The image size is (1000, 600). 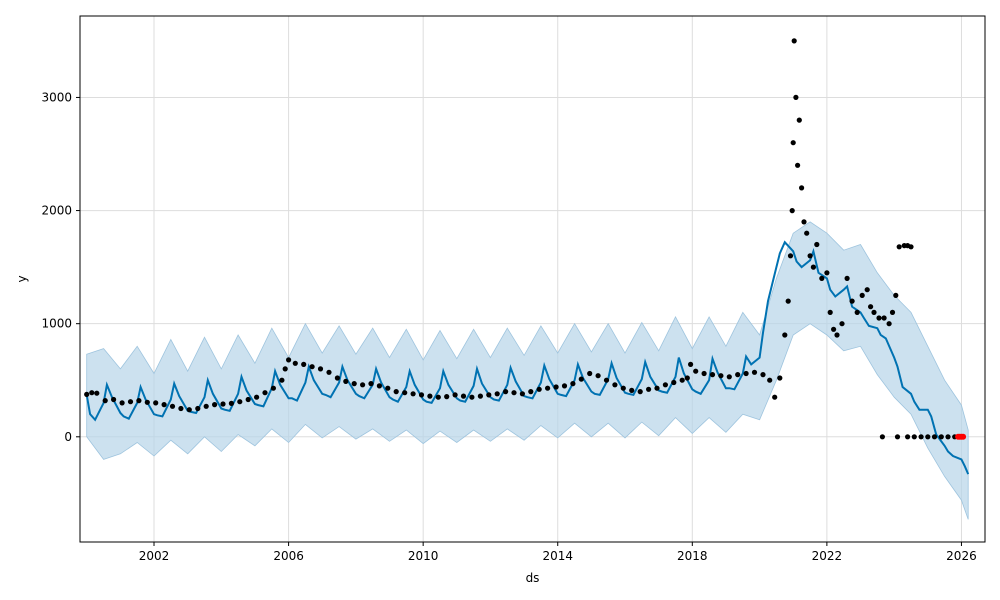 I want to click on highlighted-points, so click(x=961, y=436).